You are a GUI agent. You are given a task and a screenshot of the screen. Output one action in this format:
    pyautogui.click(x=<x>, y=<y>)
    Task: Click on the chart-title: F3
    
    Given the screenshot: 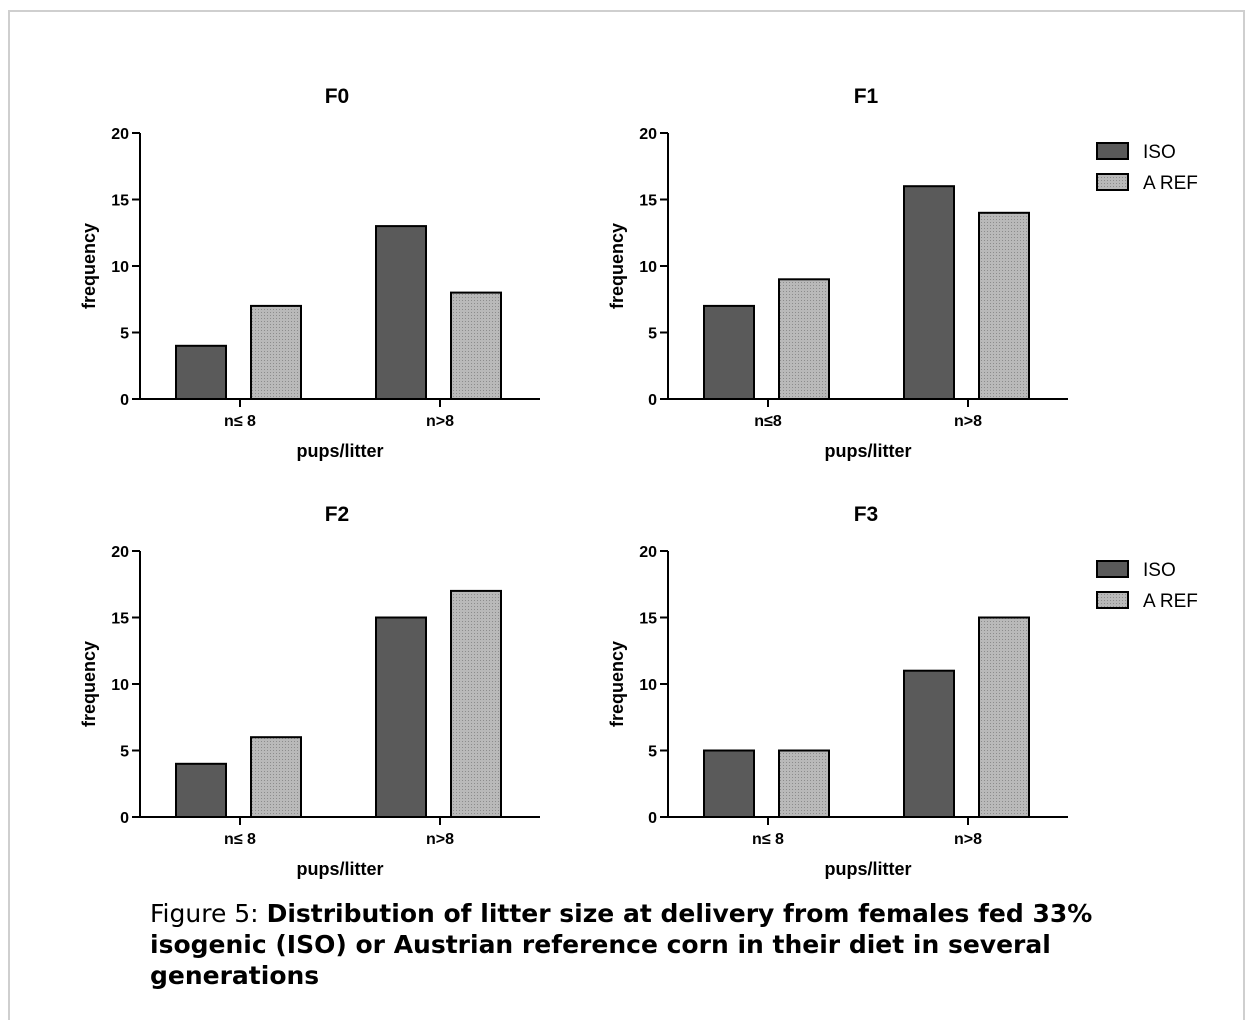 What is the action you would take?
    pyautogui.click(x=866, y=514)
    